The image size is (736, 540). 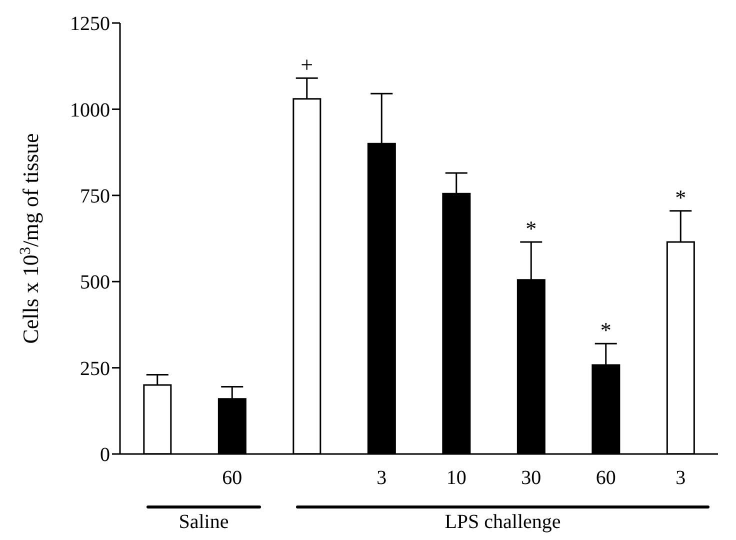 I want to click on x-tick-label: 30, so click(x=531, y=478).